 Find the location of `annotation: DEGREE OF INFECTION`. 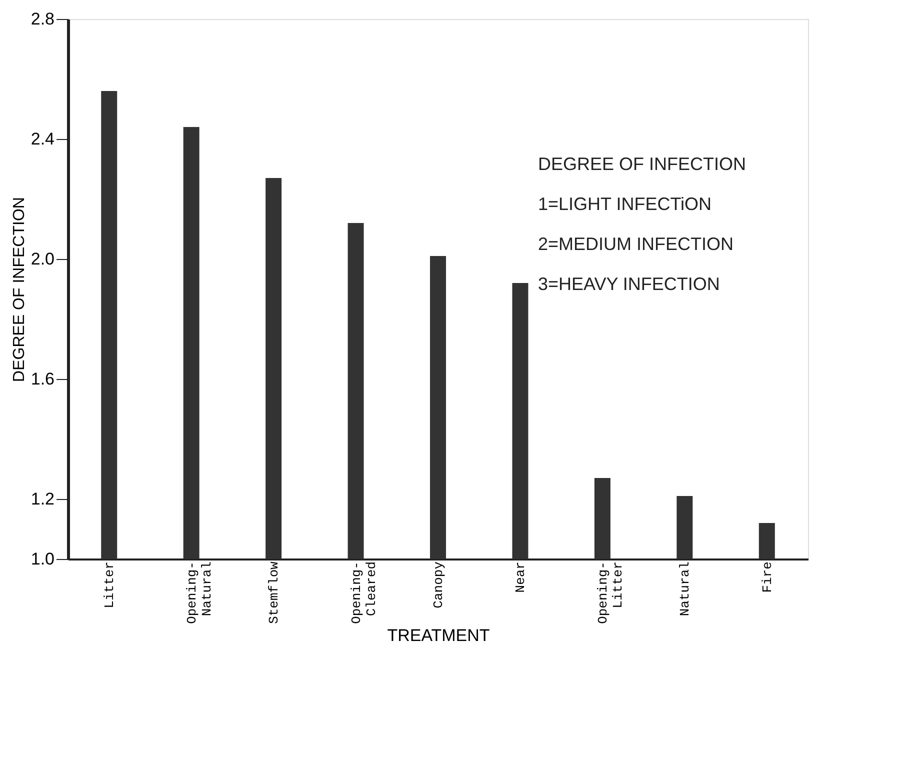

annotation: DEGREE OF INFECTION is located at coordinates (642, 164).